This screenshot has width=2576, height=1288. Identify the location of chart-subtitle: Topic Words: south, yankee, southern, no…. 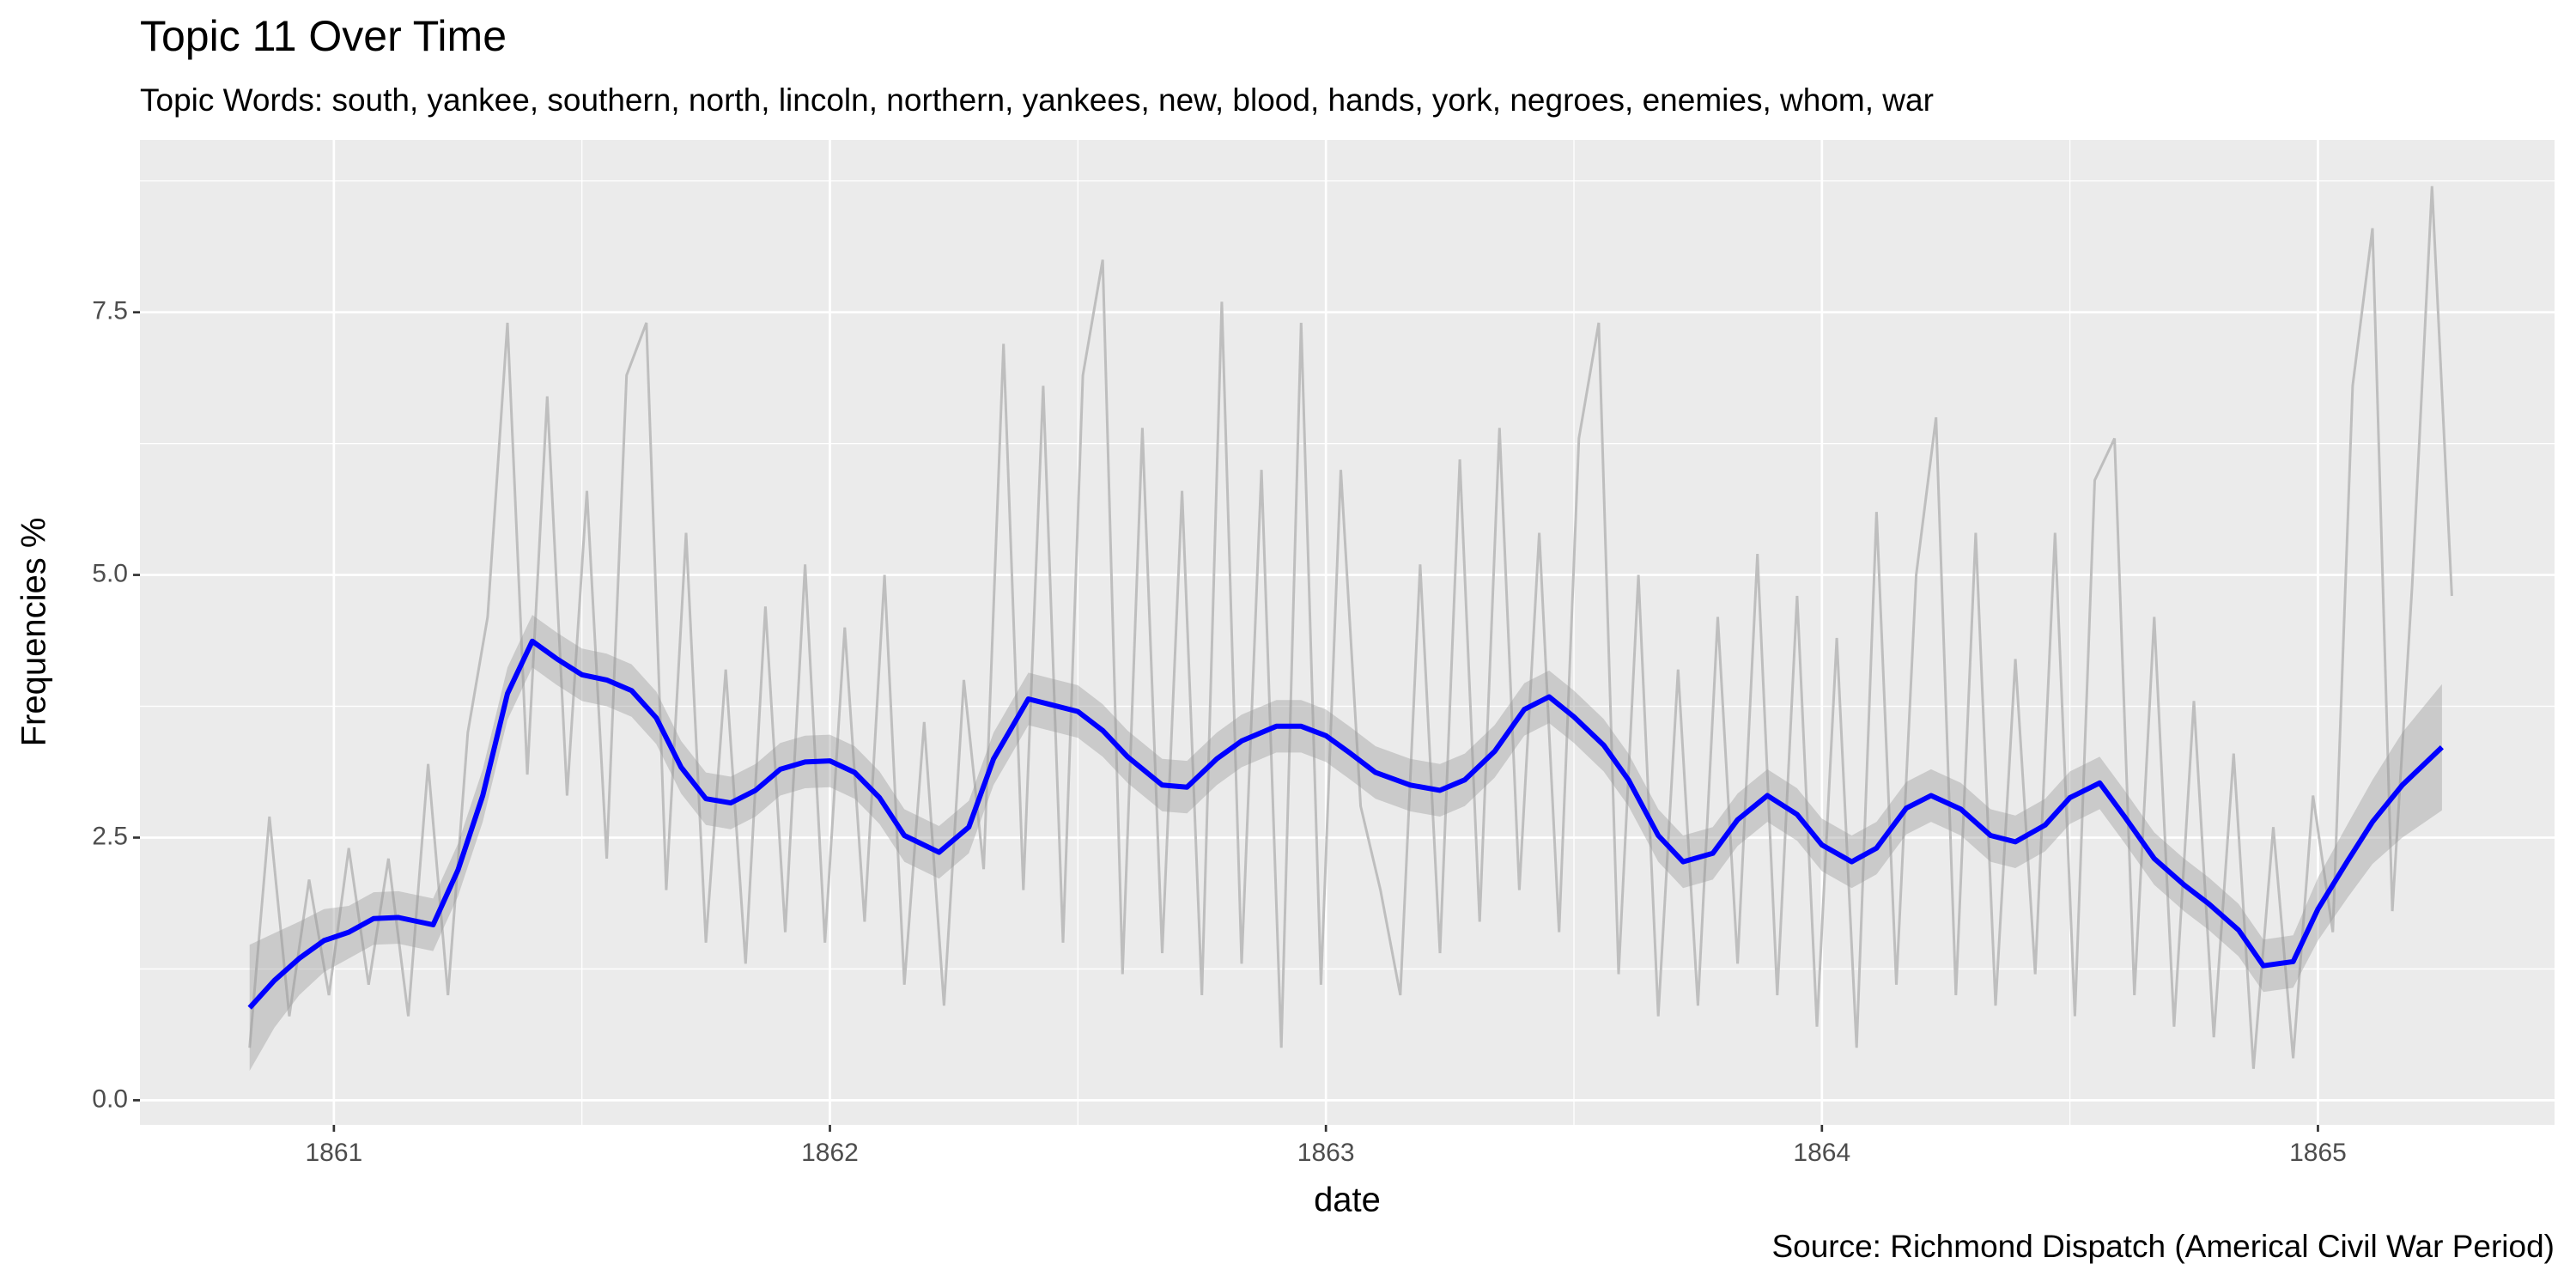
(1037, 100).